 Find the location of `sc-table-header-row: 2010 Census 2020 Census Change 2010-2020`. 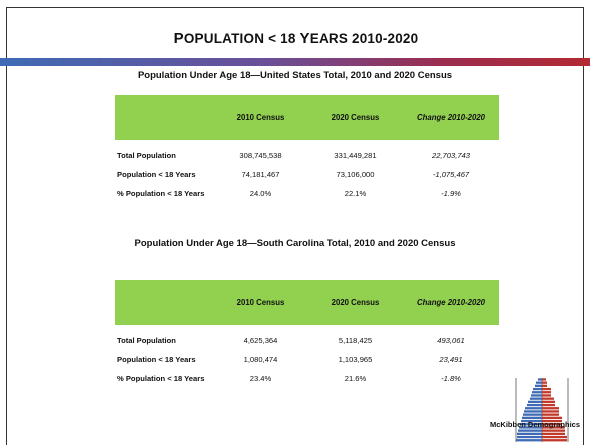

sc-table-header-row: 2010 Census 2020 Census Change 2010-2020 is located at coordinates (307, 302).